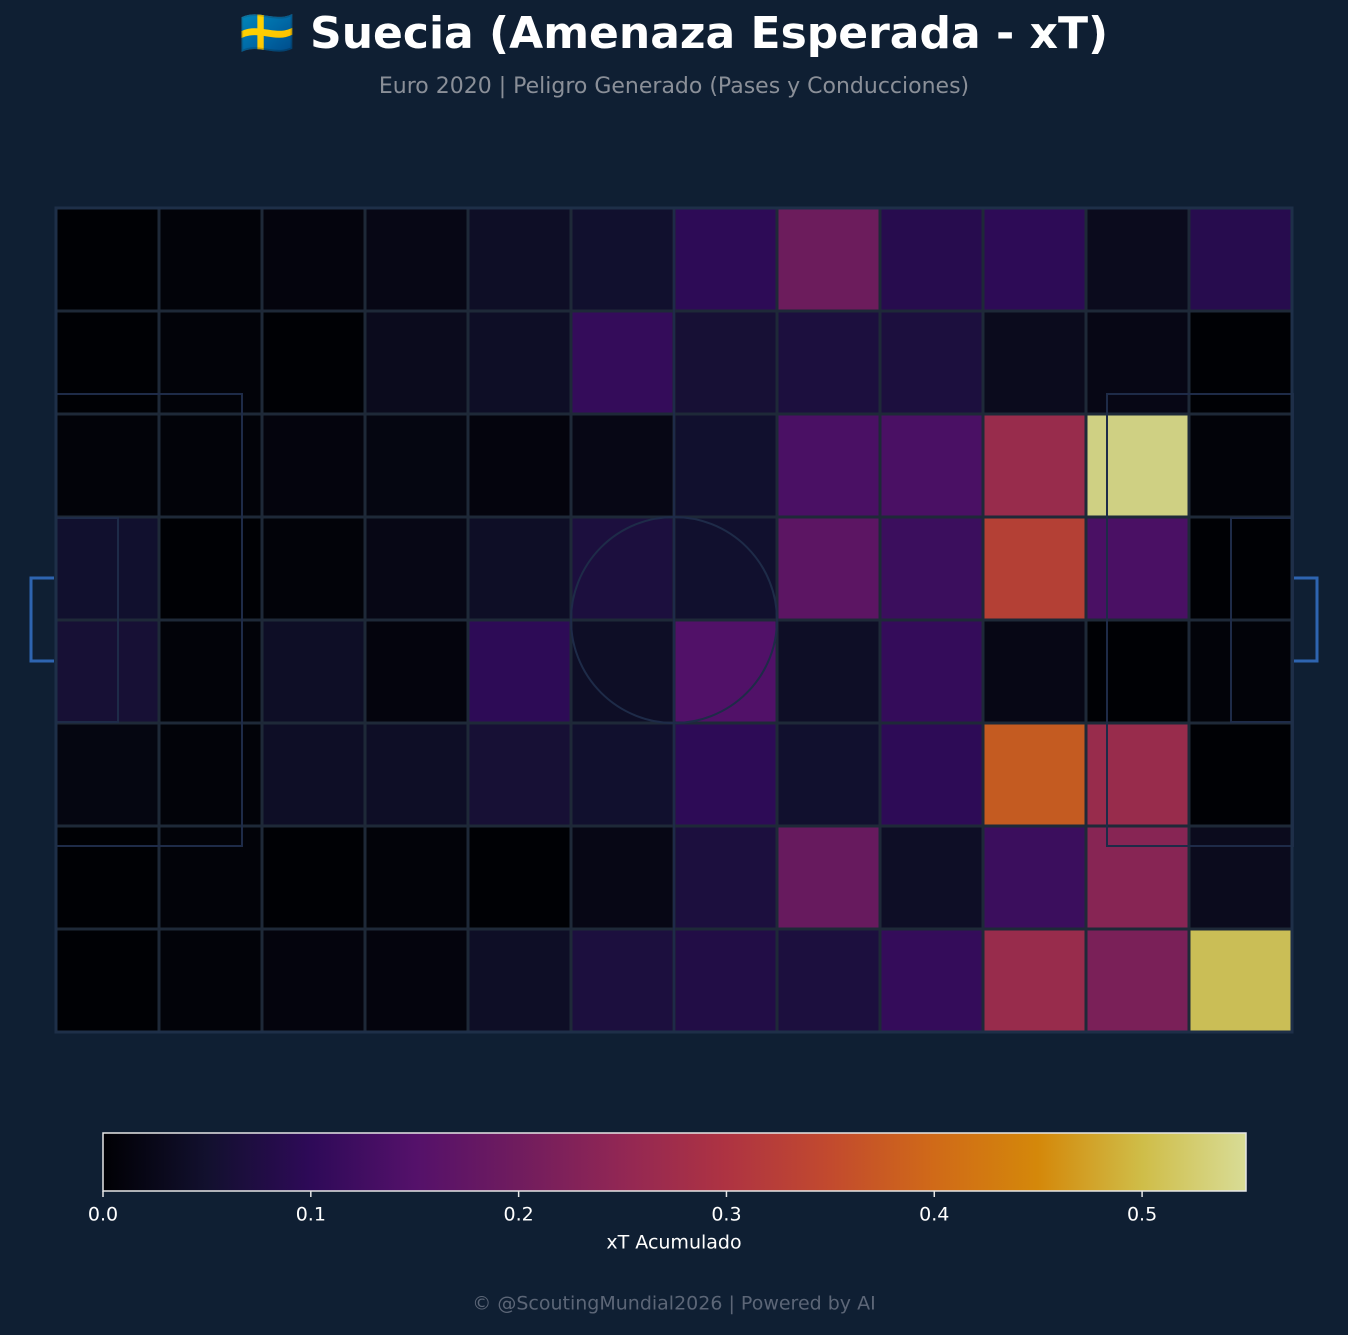 This screenshot has height=1335, width=1348. What do you see at coordinates (674, 1162) in the screenshot?
I see `colorbar` at bounding box center [674, 1162].